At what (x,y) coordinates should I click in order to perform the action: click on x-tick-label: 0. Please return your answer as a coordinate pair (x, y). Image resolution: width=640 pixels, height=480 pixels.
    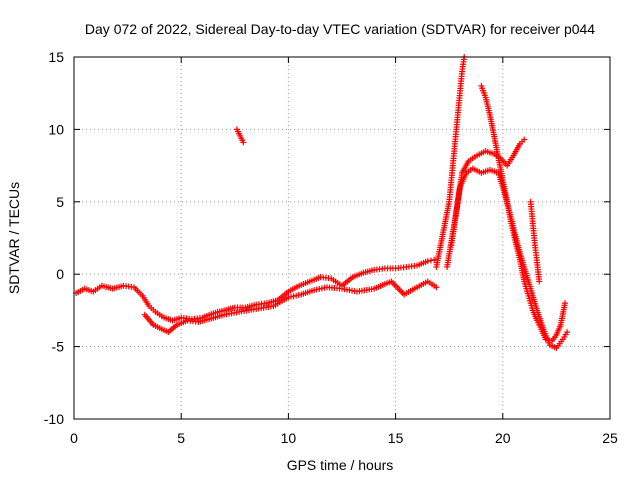
    Looking at the image, I should click on (74, 438).